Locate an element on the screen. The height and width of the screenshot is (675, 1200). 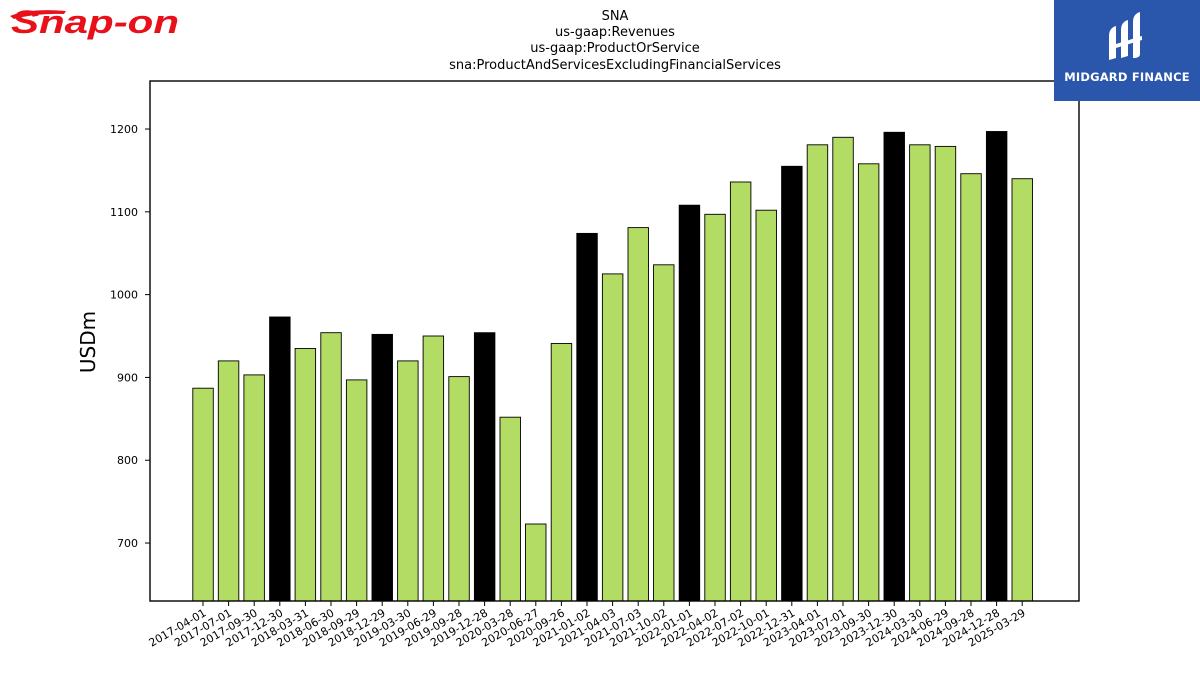
logo-swoosh is located at coordinates (38, 14).